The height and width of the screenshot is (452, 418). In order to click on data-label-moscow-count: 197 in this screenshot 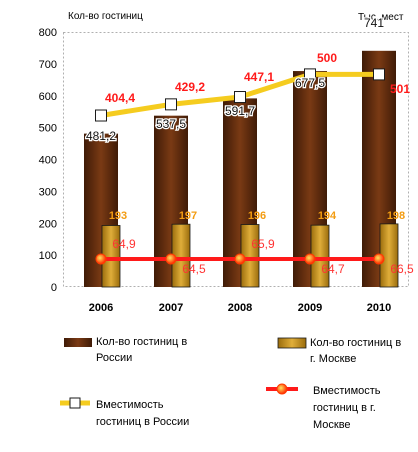, I will do `click(188, 216)`.